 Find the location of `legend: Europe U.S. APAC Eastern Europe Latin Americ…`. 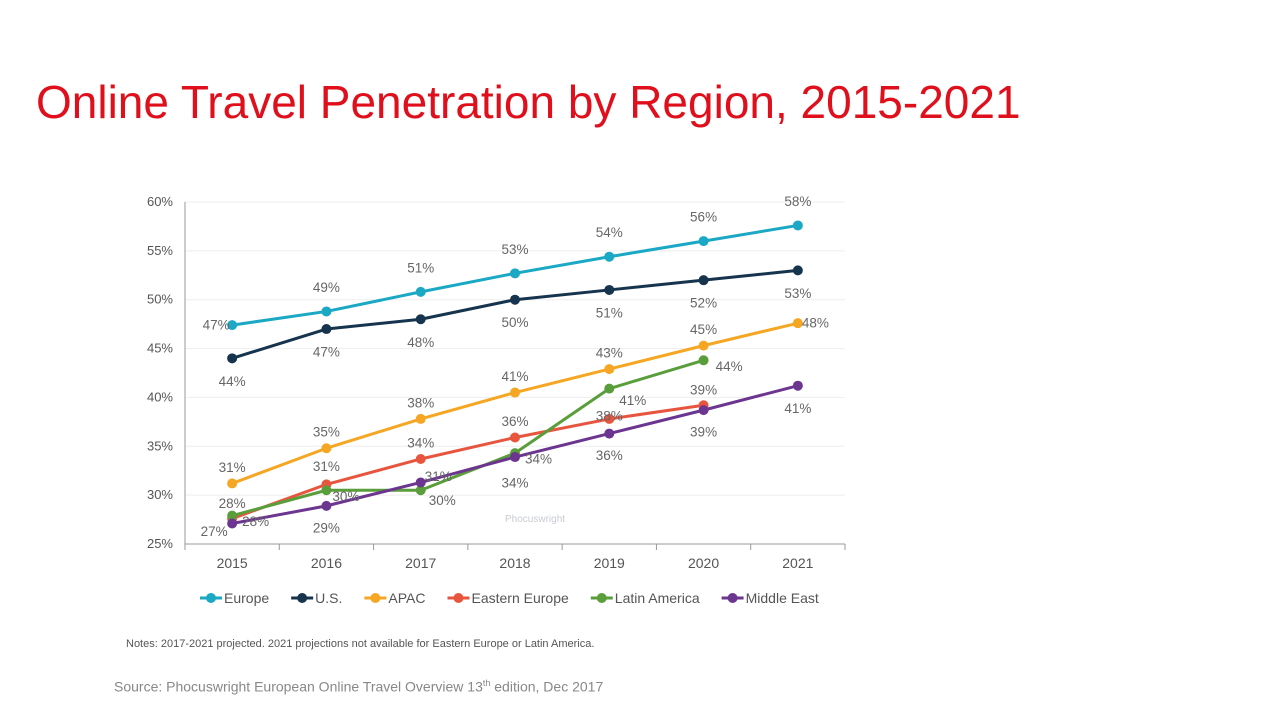

legend: Europe U.S. APAC Eastern Europe Latin Americ… is located at coordinates (509, 598).